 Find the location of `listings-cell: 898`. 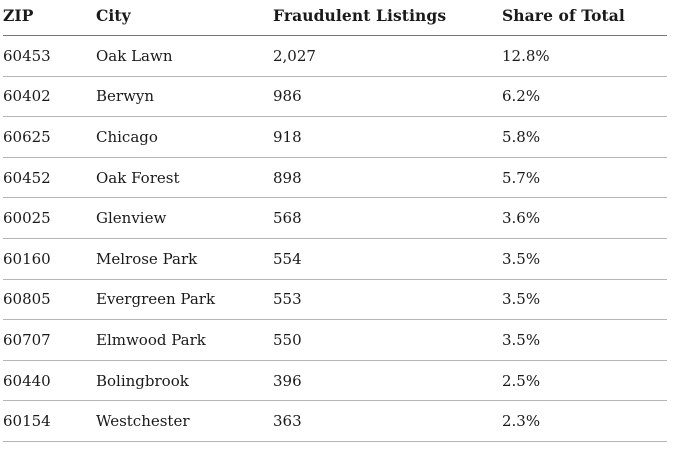

listings-cell: 898 is located at coordinates (387, 178).